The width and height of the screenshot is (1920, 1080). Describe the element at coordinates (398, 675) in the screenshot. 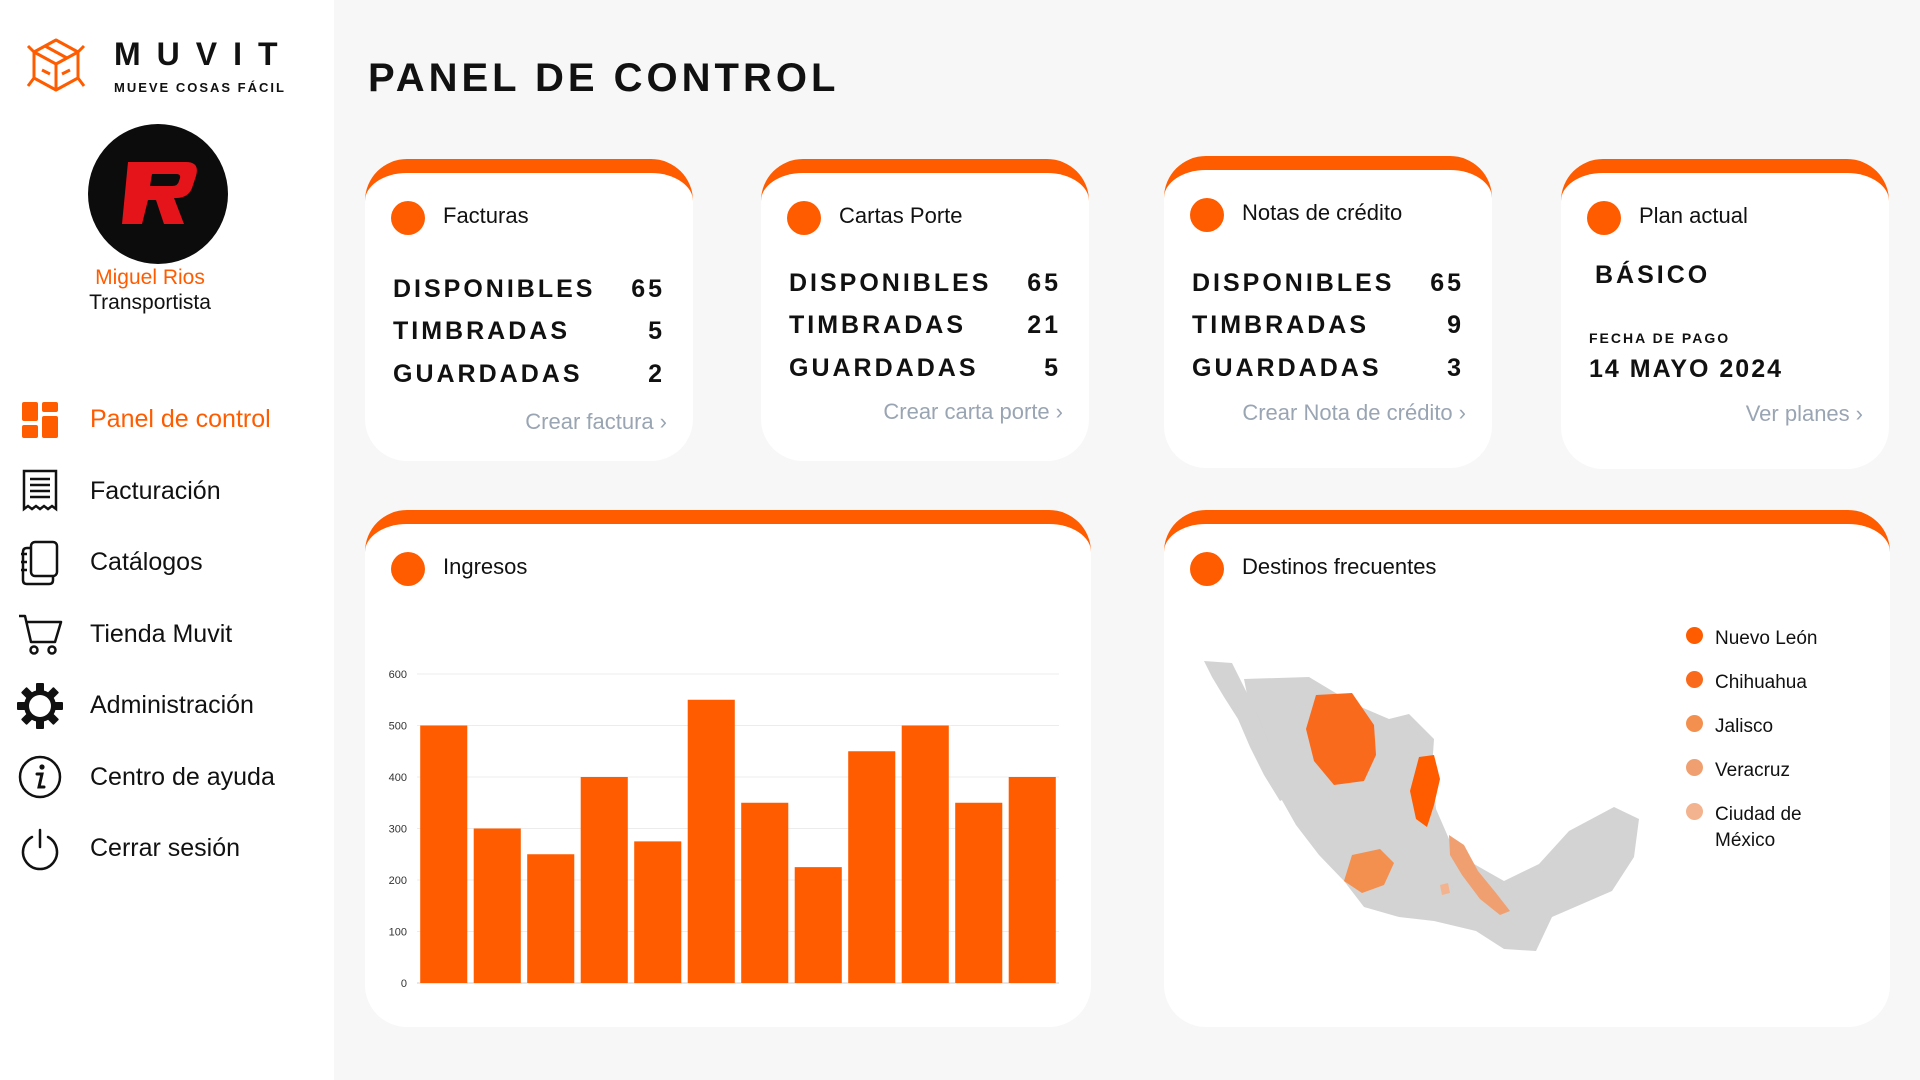

I see `y-tick-label: 600` at that location.